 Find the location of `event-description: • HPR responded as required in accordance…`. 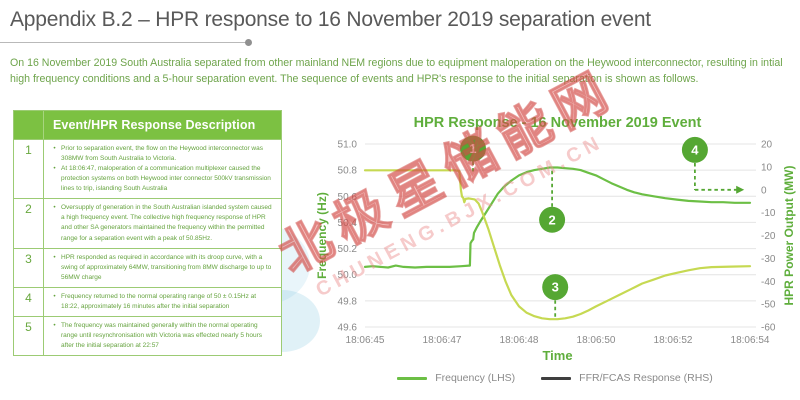

event-description: • HPR responded as required in accordance… is located at coordinates (162, 268).